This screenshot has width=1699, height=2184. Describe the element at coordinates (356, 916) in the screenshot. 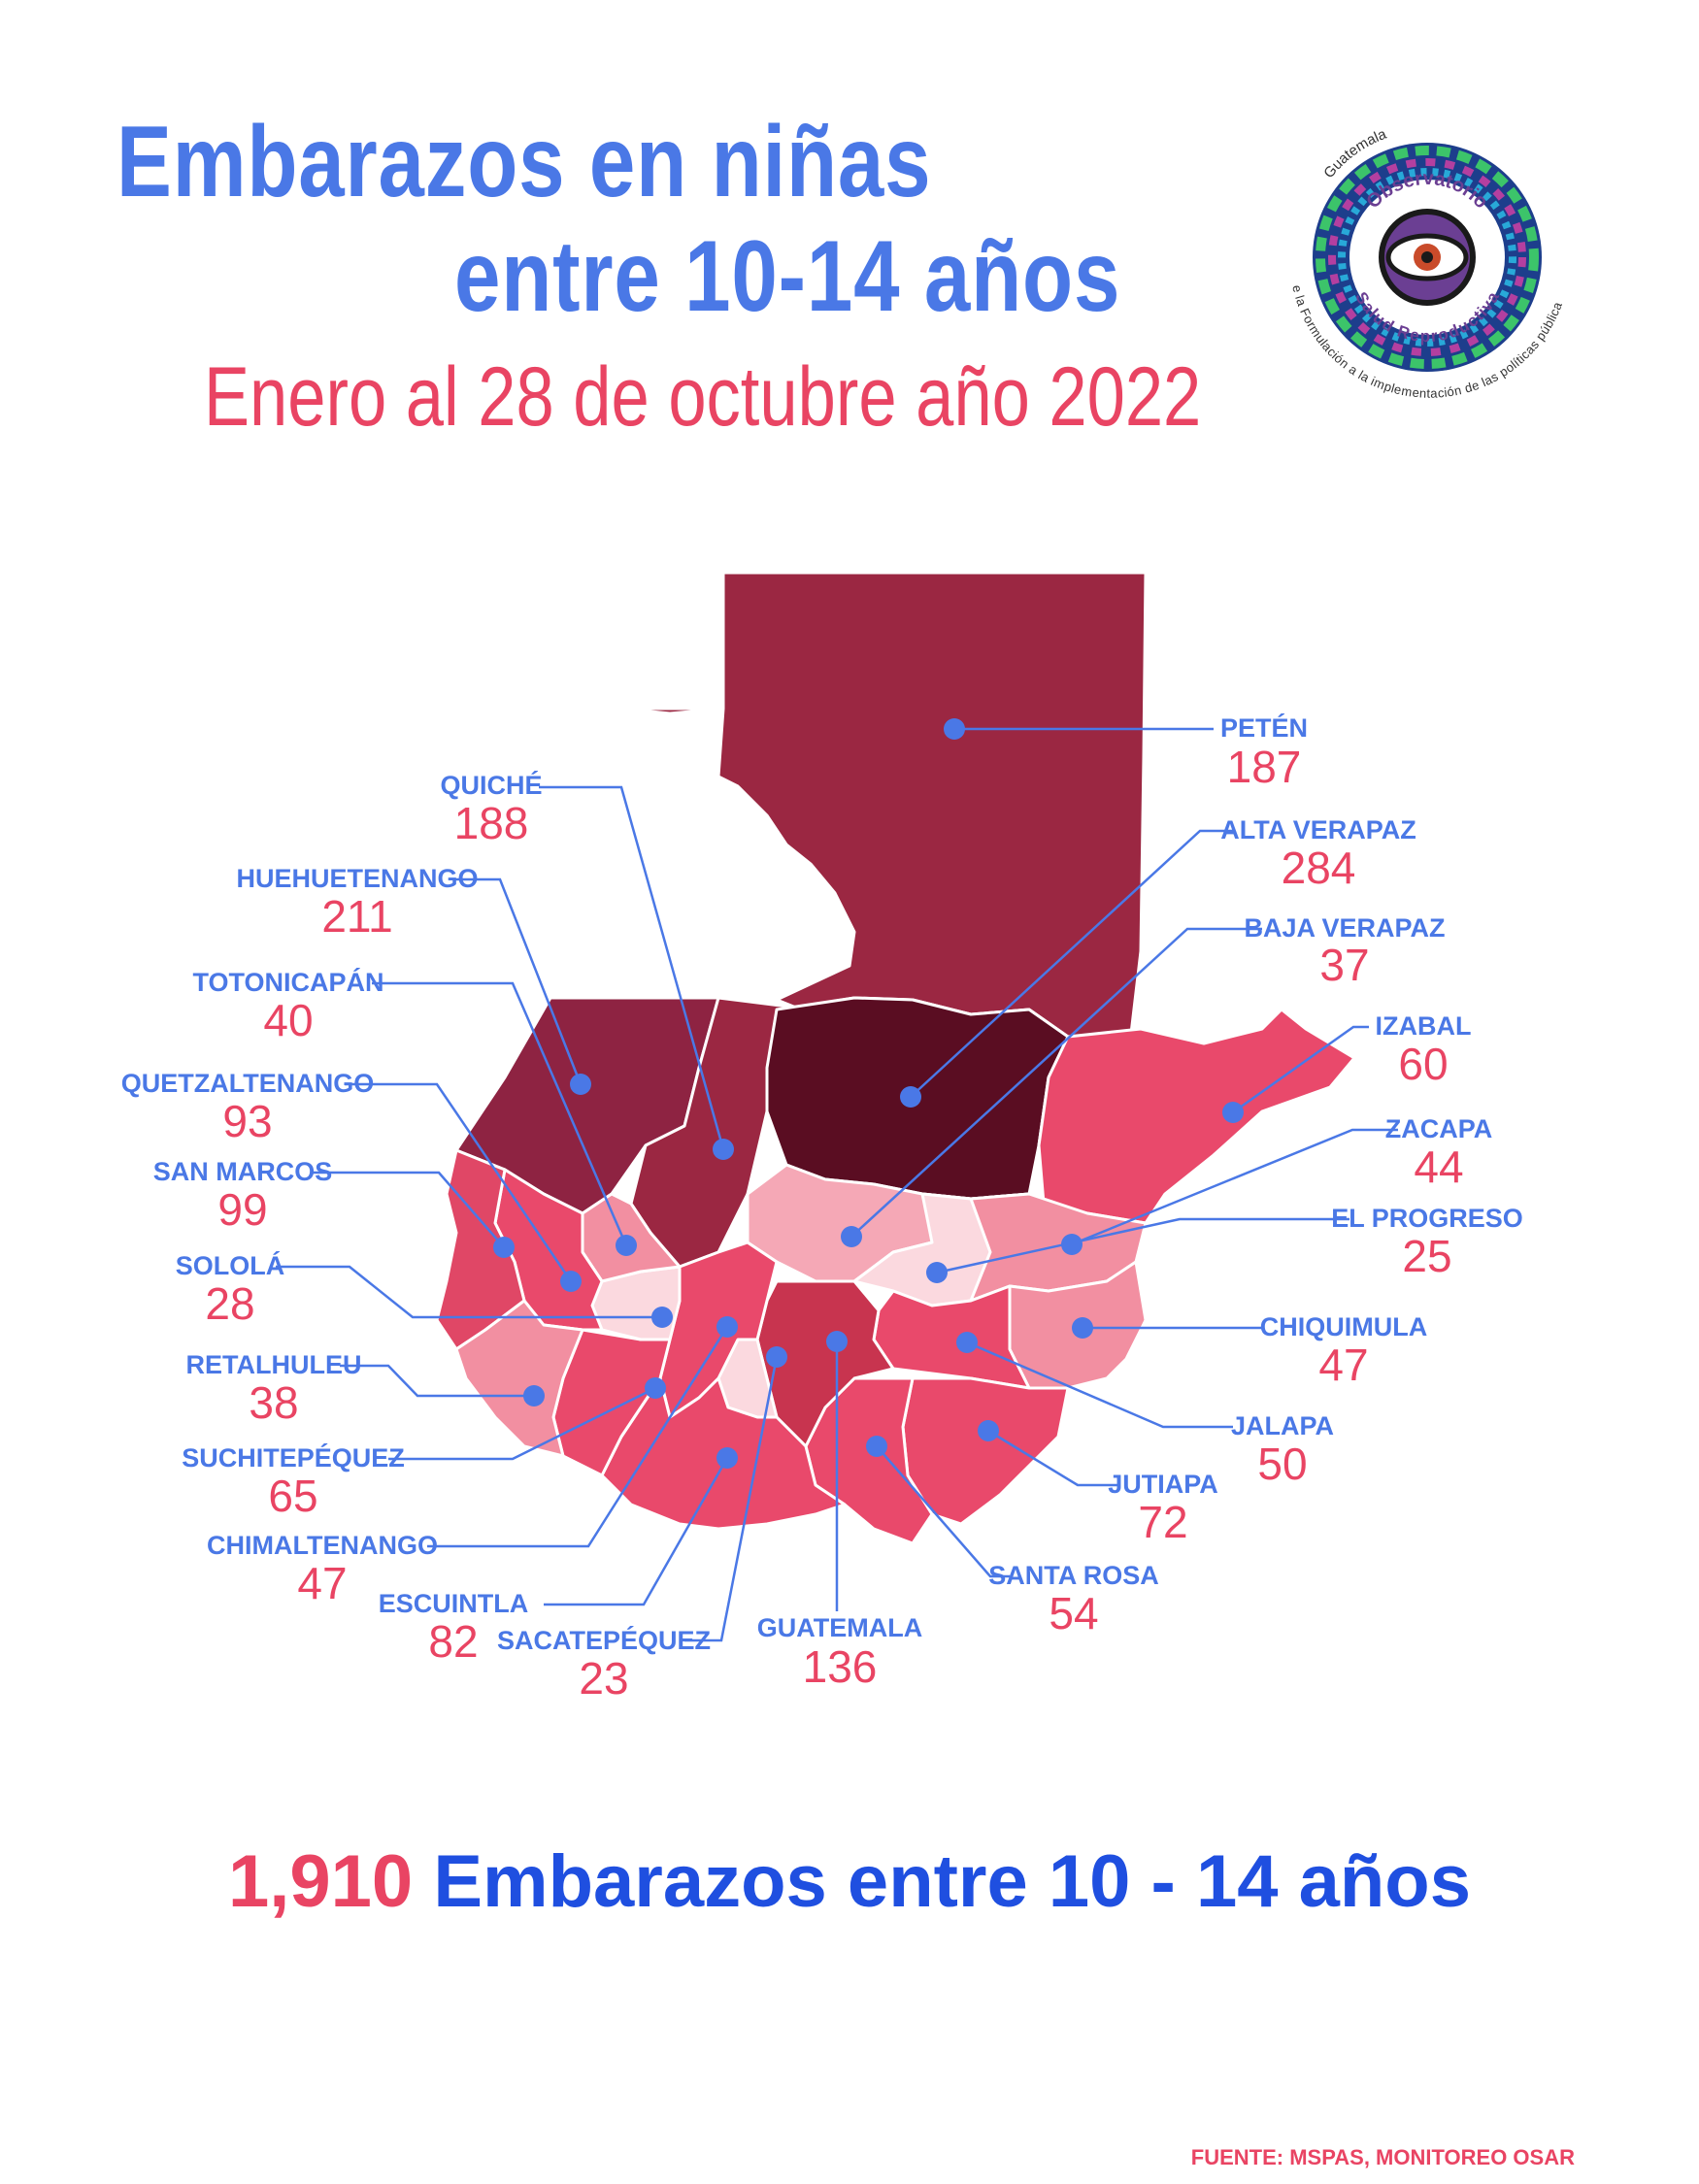

I see `label-huehuetenango-value: 211` at that location.